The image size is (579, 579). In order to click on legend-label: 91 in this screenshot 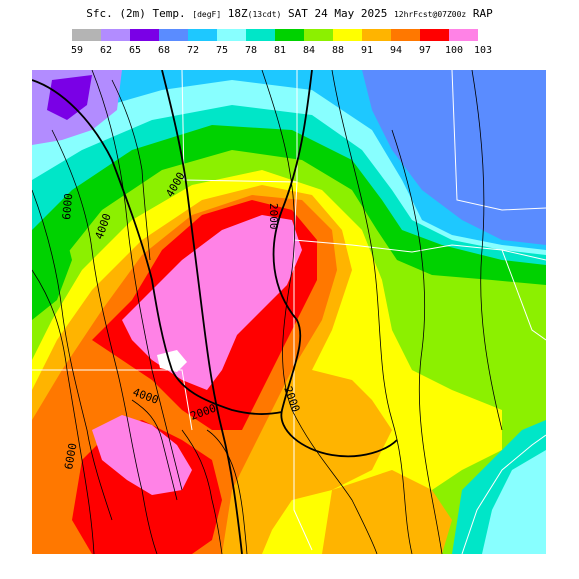, I will do `click(367, 50)`.